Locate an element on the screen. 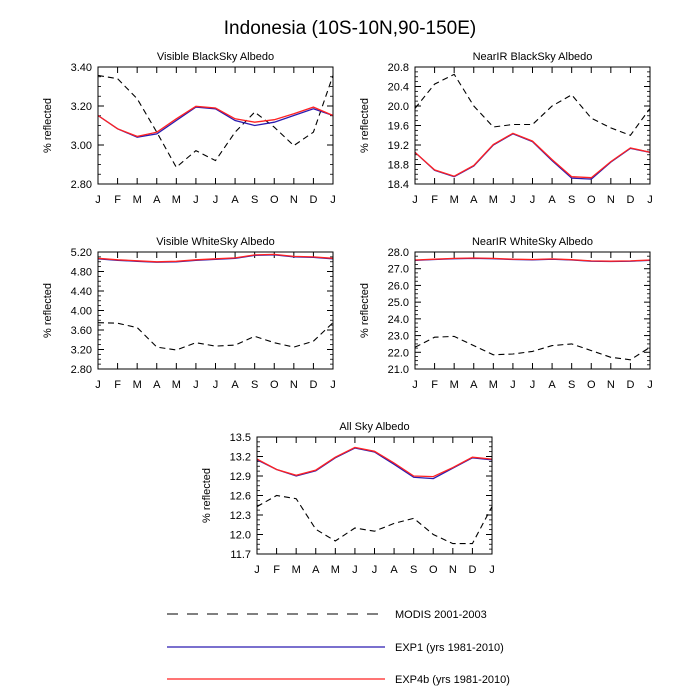 The image size is (700, 700). panel-title: Visible WhiteSky Albedo is located at coordinates (215, 242).